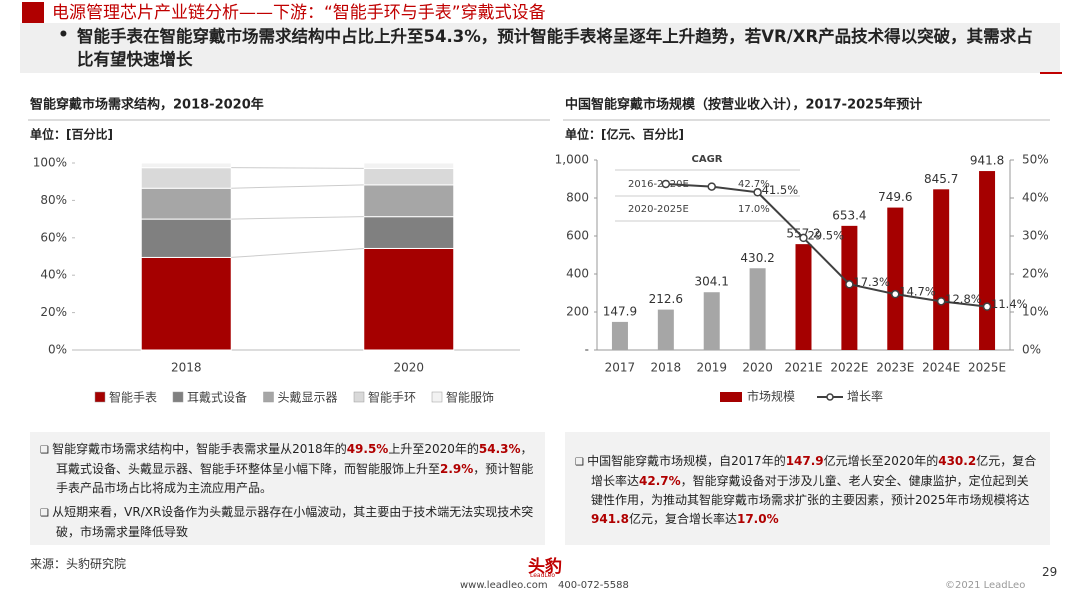  Describe the element at coordinates (682, 519) in the screenshot. I see `note-text: 亿元，复合增长率达` at that location.